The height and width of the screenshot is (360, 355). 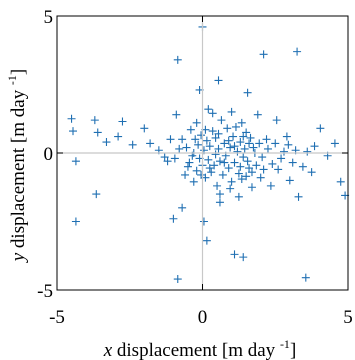 What do you see at coordinates (196, 350) in the screenshot?
I see `x-axis-text: displacement [m day` at bounding box center [196, 350].